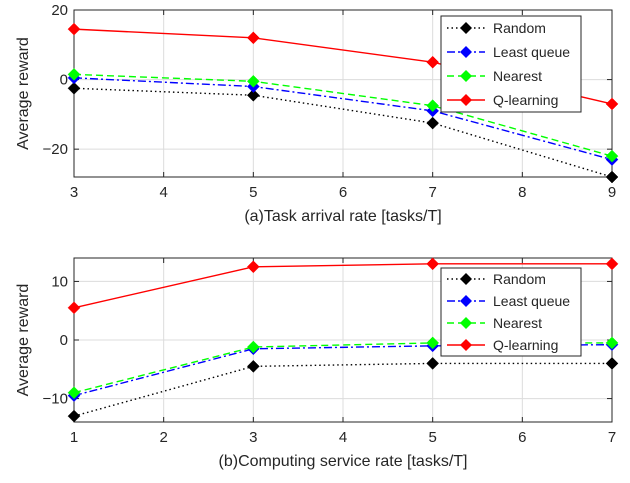  What do you see at coordinates (342, 286) in the screenshot?
I see `series-line-q-learning` at bounding box center [342, 286].